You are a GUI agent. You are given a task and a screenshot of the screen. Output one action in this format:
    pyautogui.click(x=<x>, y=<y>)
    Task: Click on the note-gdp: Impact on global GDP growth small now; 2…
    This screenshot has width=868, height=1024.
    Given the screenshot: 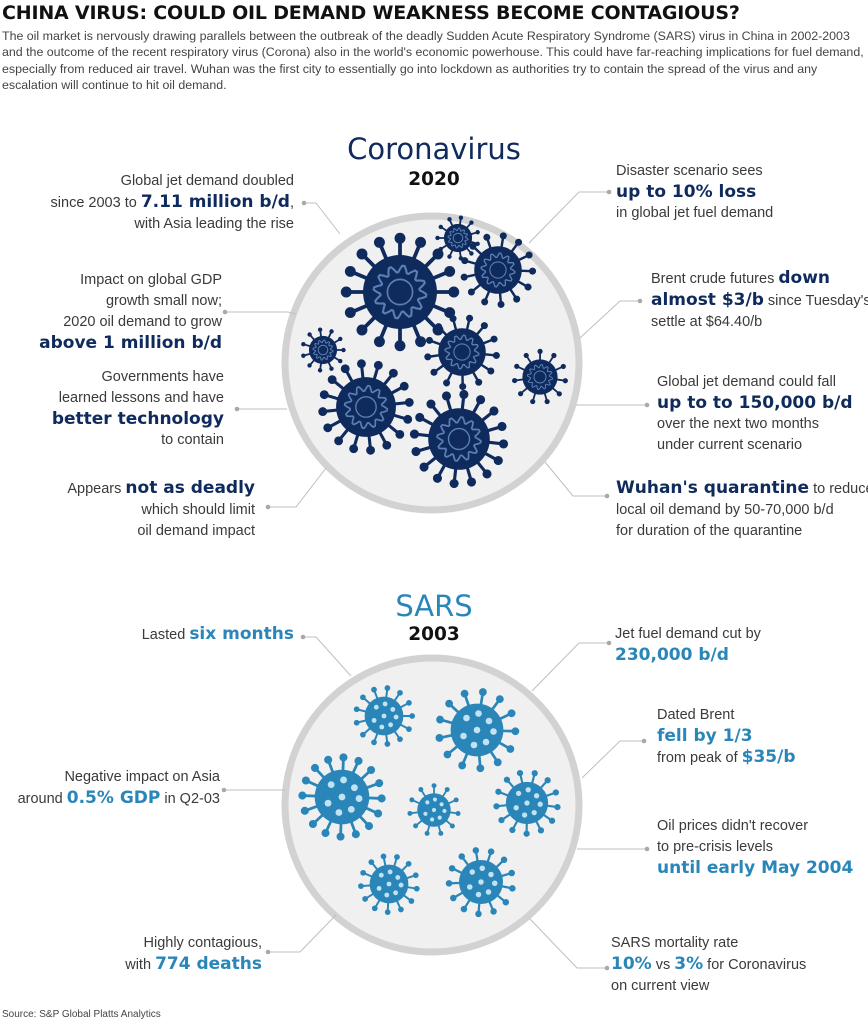 What is the action you would take?
    pyautogui.click(x=130, y=312)
    